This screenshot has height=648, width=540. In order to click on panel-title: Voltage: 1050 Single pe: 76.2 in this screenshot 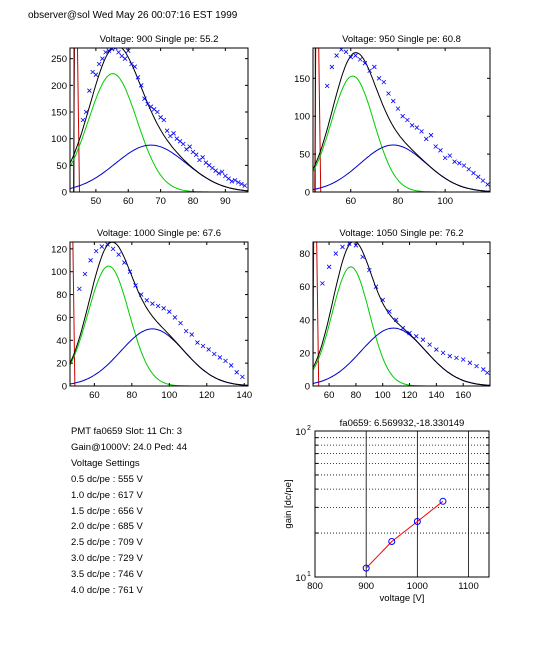, I will do `click(401, 233)`.